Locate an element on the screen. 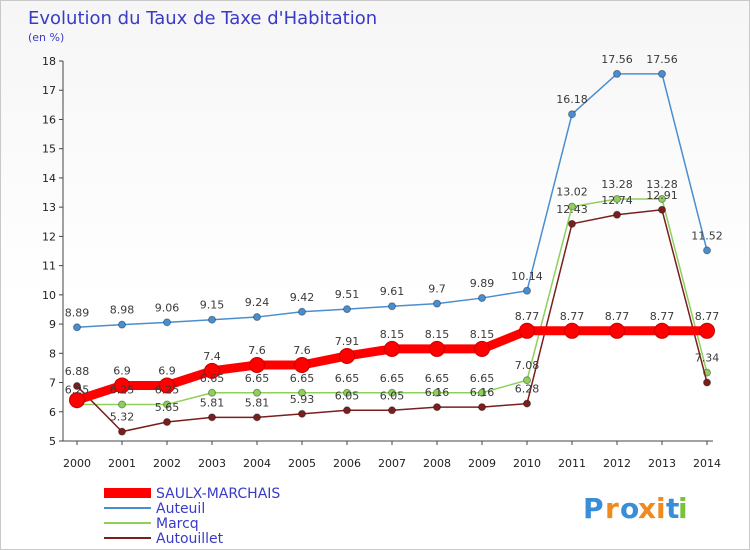 The height and width of the screenshot is (550, 750). x-tick-label: 2007 is located at coordinates (392, 463).